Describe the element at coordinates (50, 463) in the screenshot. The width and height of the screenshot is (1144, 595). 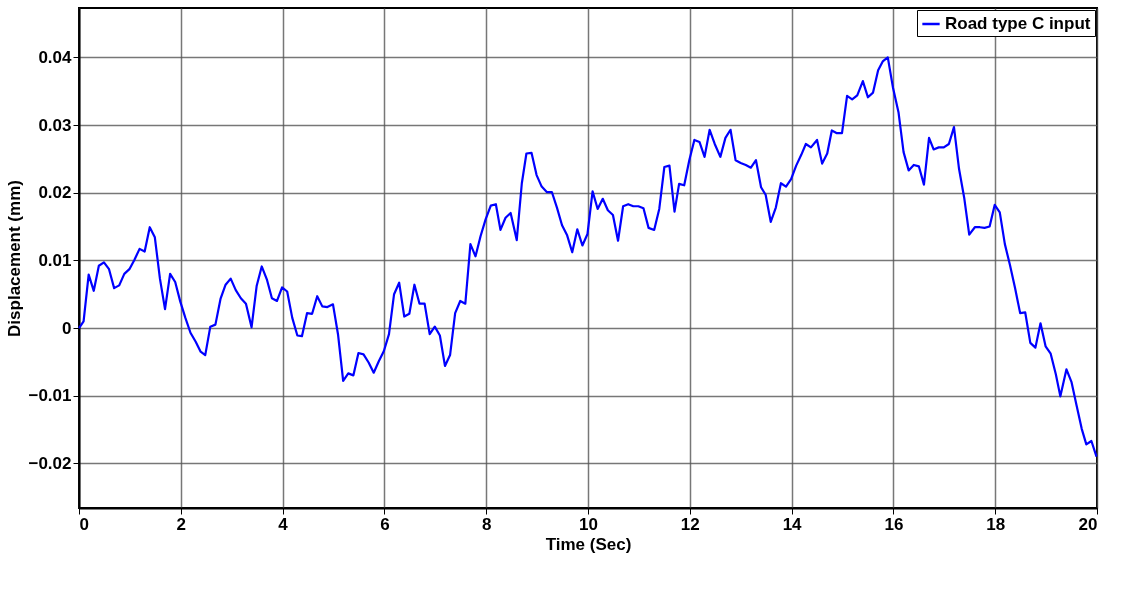
I see `y-tick-label: −0.02` at that location.